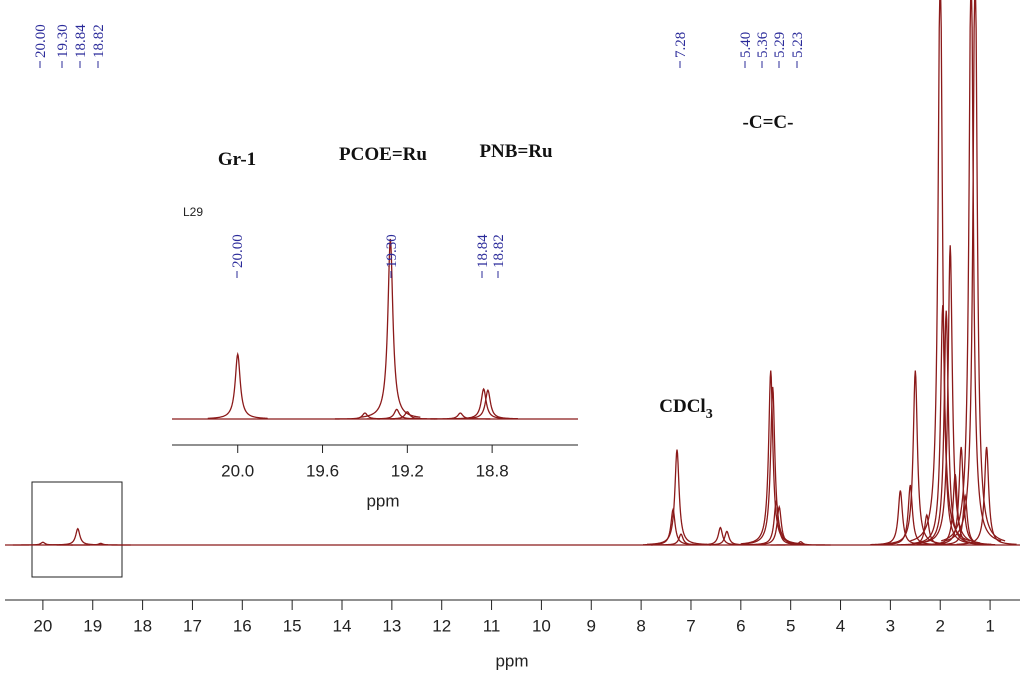 The image size is (1024, 676). What do you see at coordinates (989, 625) in the screenshot?
I see `x-tick-label: 1` at bounding box center [989, 625].